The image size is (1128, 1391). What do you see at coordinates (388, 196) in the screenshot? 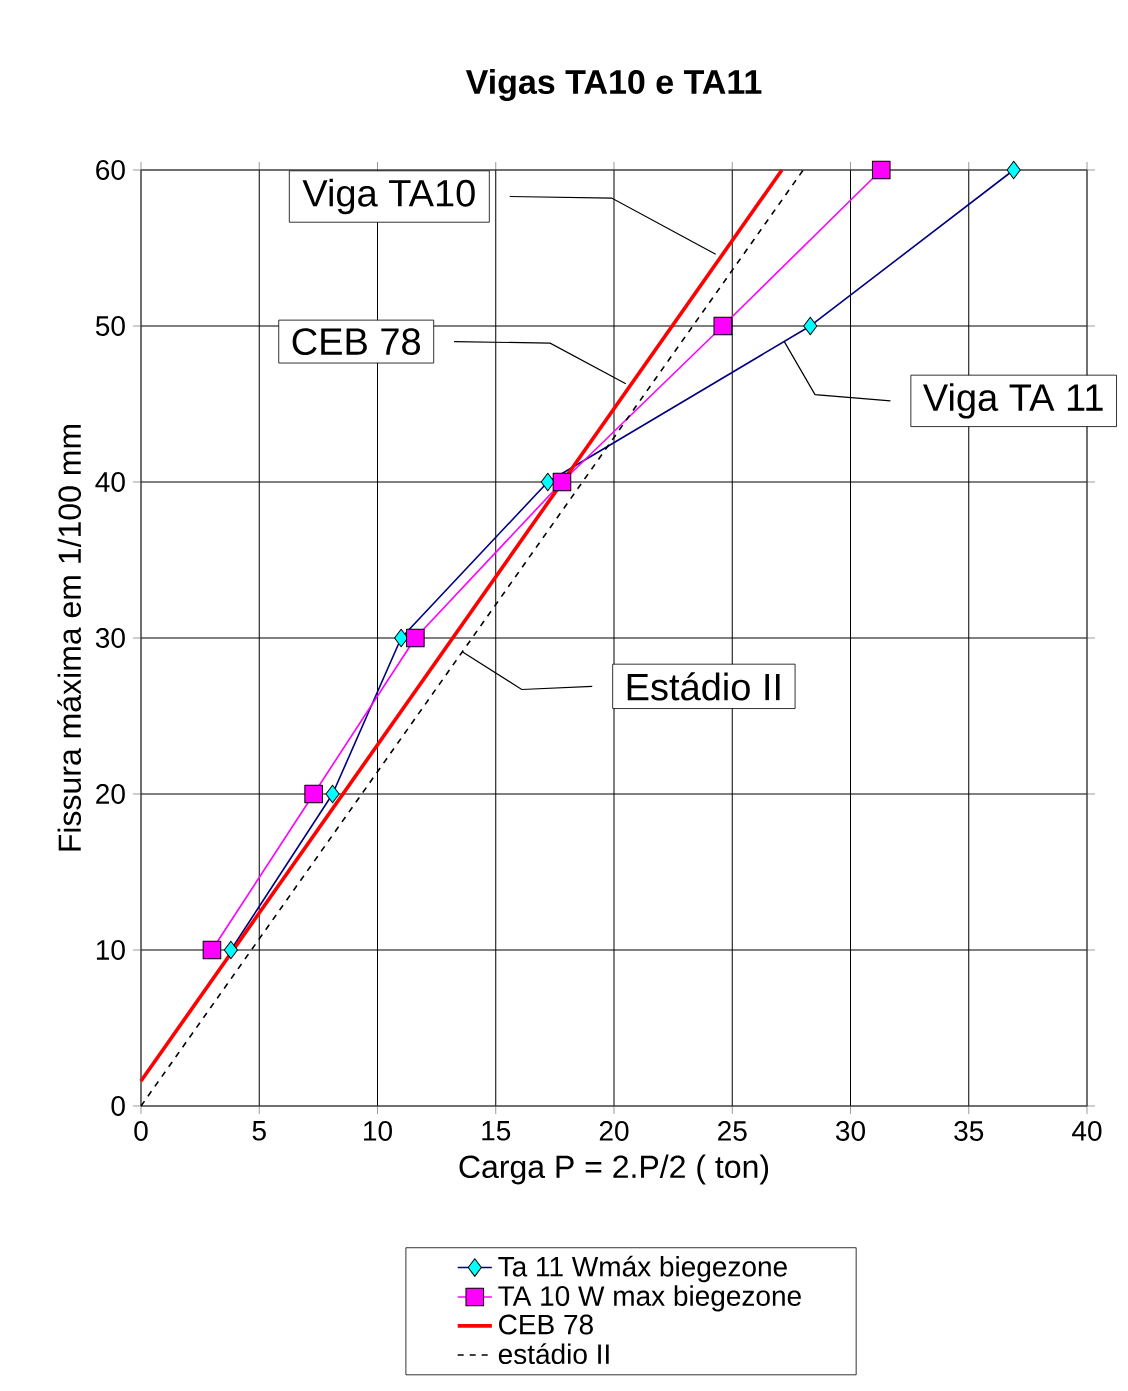
I see `annotation: Viga TA10` at bounding box center [388, 196].